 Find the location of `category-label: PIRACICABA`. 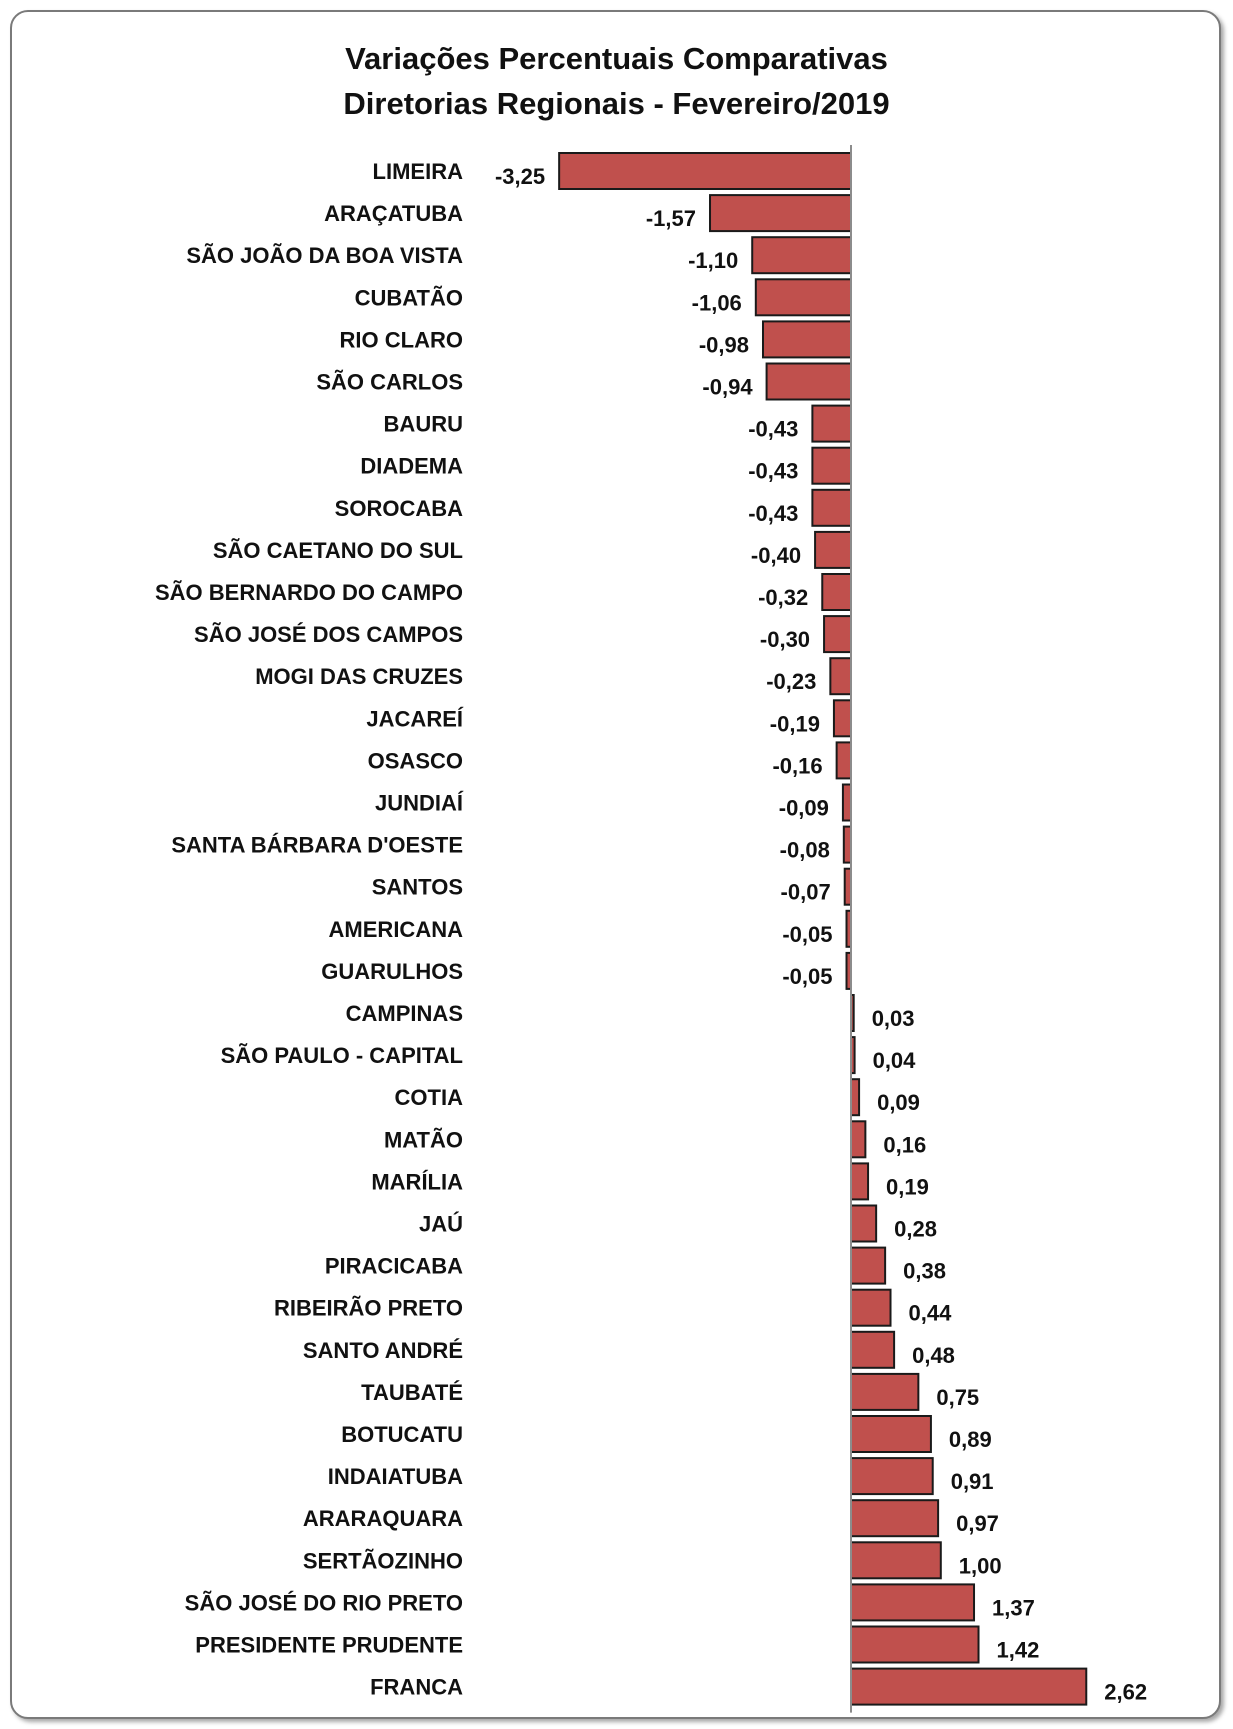

category-label: PIRACICABA is located at coordinates (394, 1266).